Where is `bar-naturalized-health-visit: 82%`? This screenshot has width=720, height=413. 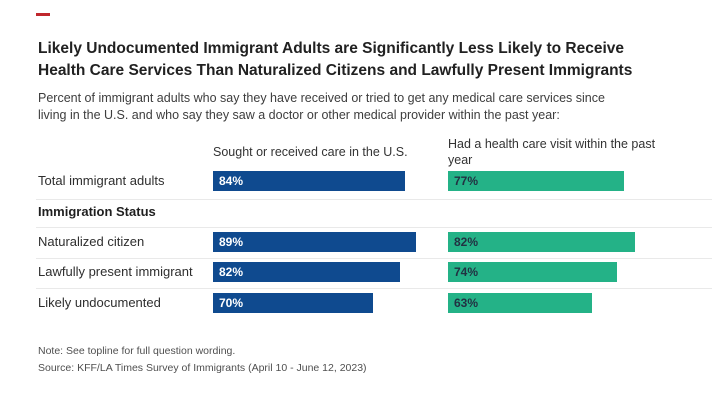
bar-naturalized-health-visit: 82% is located at coordinates (541, 242).